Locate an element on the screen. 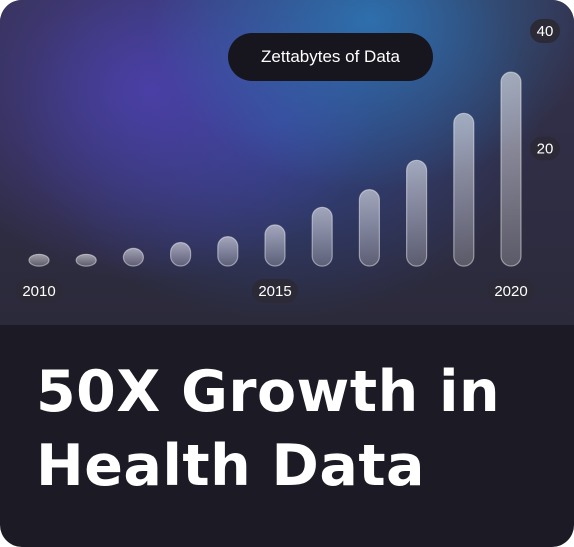  x-tick-2015-bg is located at coordinates (275, 291).